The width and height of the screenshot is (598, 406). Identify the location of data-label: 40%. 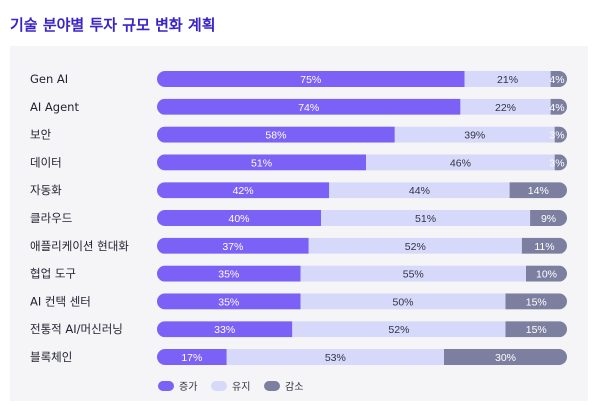
(238, 219).